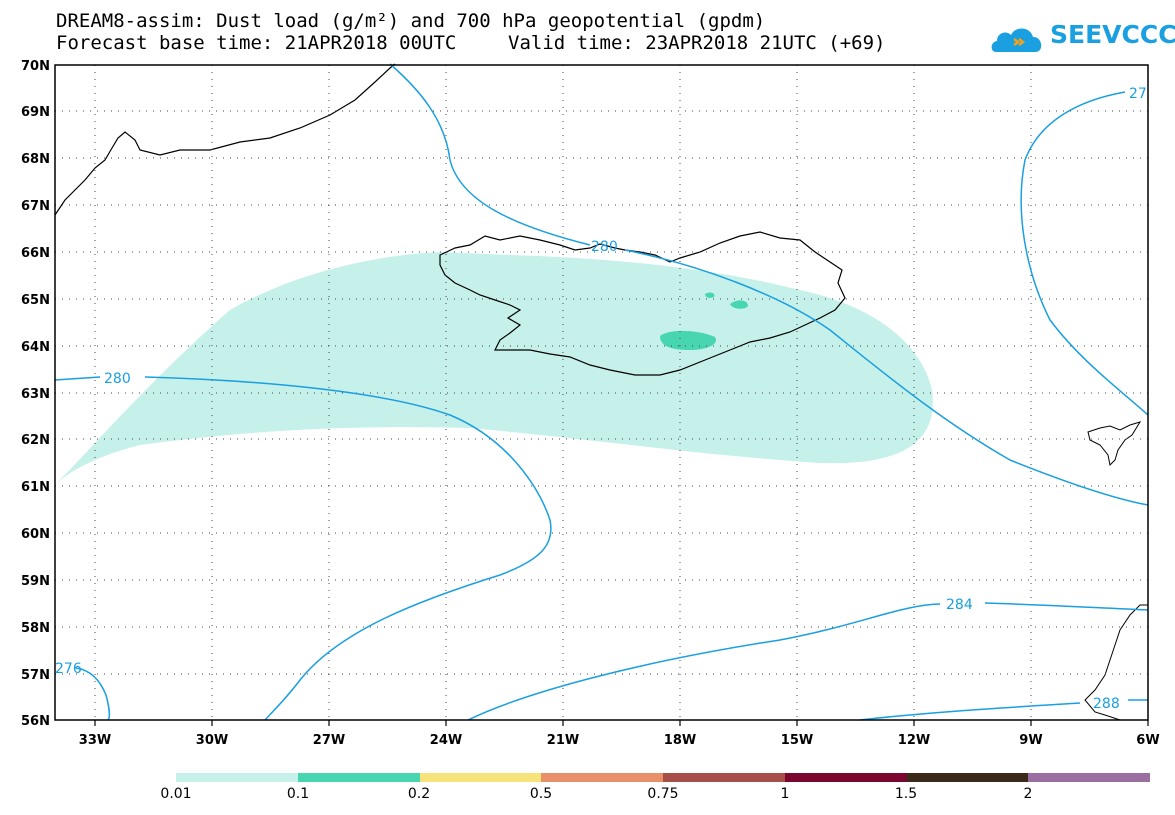 This screenshot has width=1175, height=815. Describe the element at coordinates (1030, 740) in the screenshot. I see `lon-label: 9W` at that location.